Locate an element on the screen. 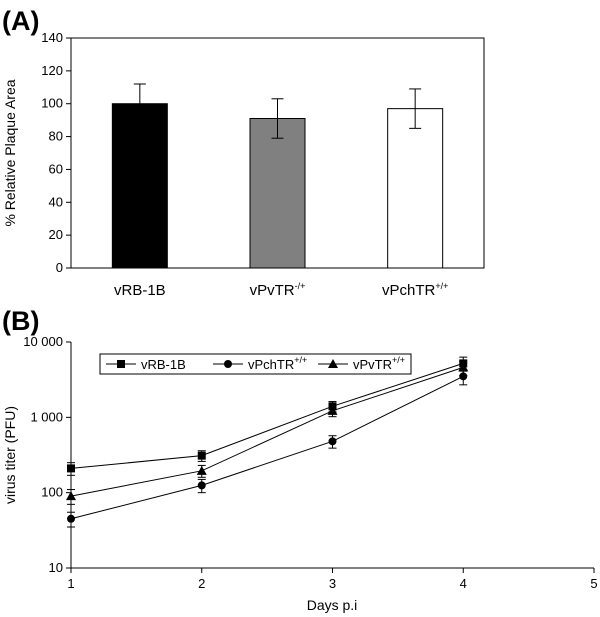  line-x-axis-title: Days p.i is located at coordinates (332, 605).